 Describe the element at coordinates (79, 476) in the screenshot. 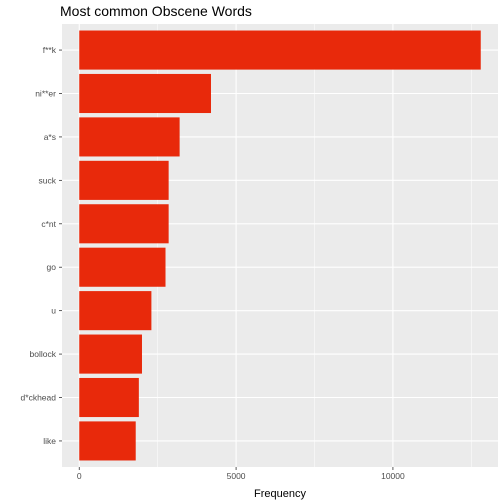

I see `x-tick-label-0: 0` at that location.